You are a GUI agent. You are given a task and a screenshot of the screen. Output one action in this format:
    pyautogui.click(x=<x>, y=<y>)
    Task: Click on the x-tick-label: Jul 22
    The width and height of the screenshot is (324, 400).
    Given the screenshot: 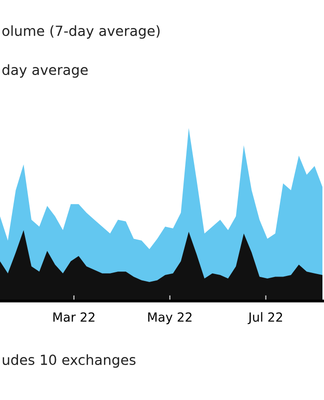 What is the action you would take?
    pyautogui.click(x=265, y=318)
    